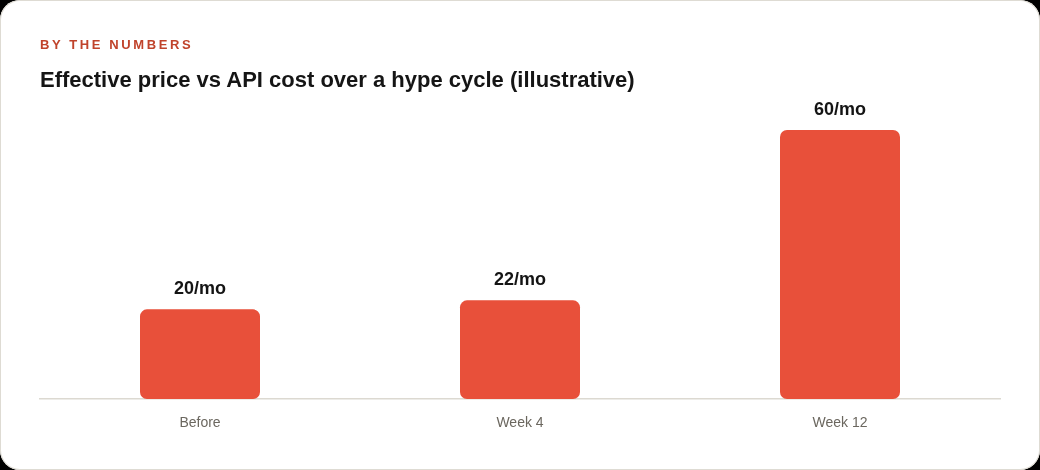 Image resolution: width=1040 pixels, height=470 pixels. I want to click on chart-title: Effective price vs API cost over a hype cycle (illustrative), so click(337, 80).